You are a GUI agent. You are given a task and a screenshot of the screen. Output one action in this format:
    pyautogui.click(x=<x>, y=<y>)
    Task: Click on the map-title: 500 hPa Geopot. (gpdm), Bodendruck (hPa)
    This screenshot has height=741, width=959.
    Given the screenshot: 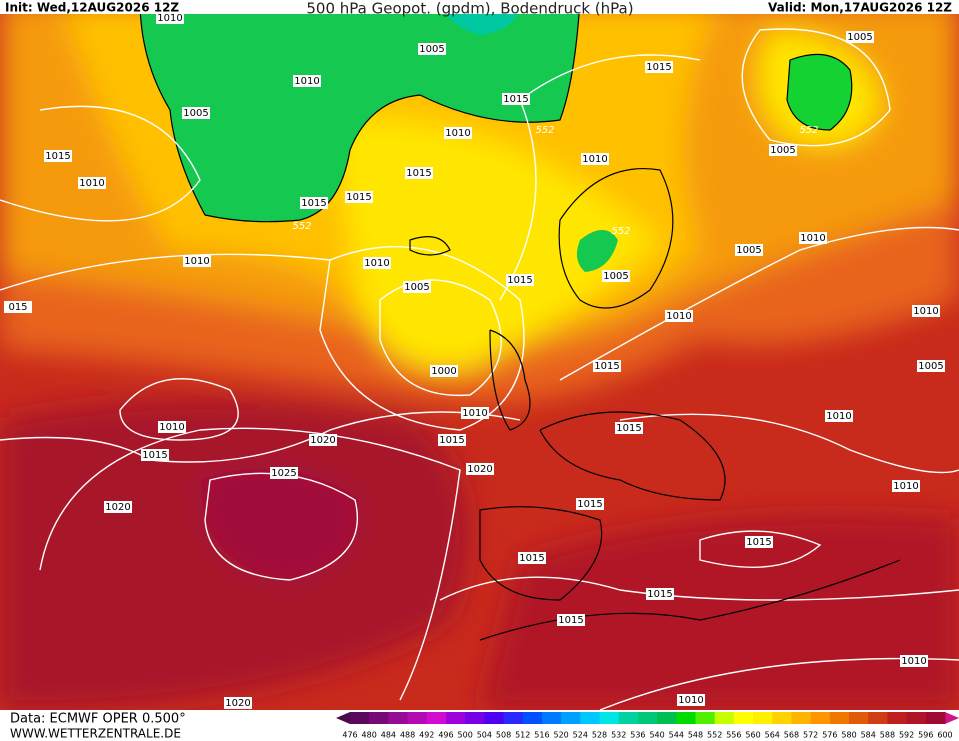 What is the action you would take?
    pyautogui.click(x=469, y=9)
    